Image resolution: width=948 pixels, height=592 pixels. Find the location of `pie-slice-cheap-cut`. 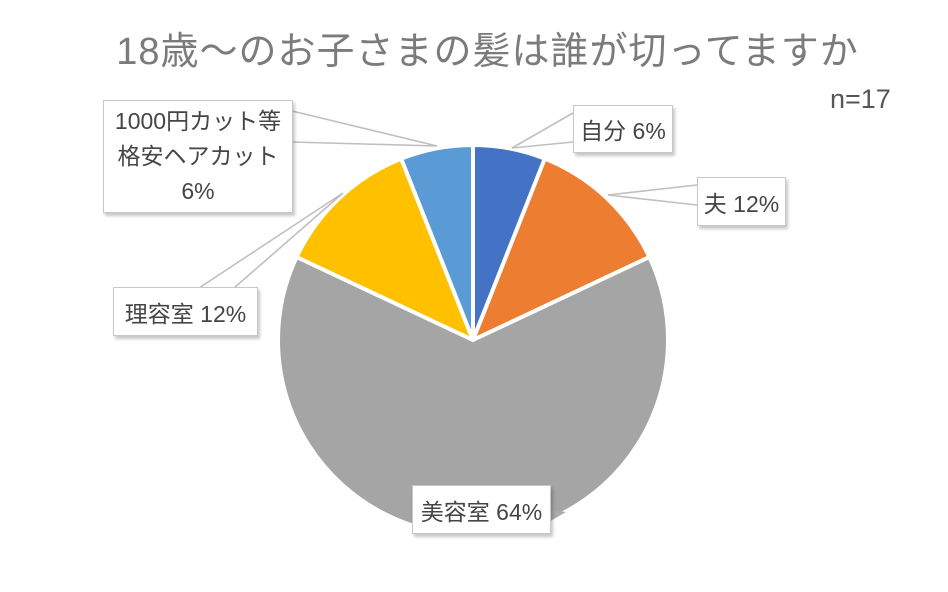

pie-slice-cheap-cut is located at coordinates (437, 242).